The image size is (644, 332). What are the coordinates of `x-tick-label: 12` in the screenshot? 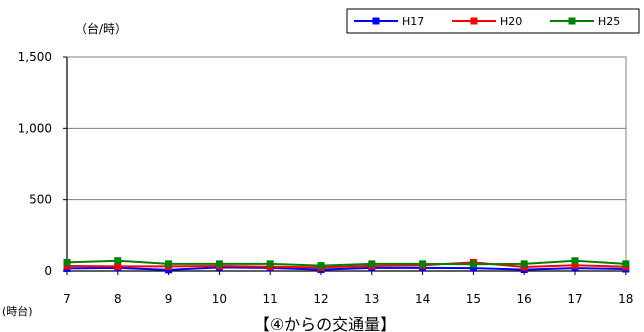 It's located at (320, 299).